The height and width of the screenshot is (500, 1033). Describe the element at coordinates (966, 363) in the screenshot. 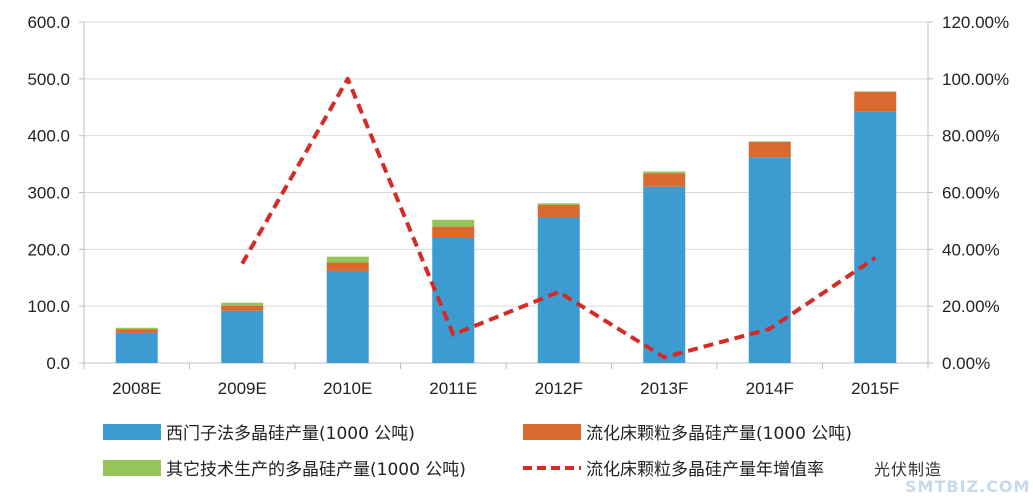

I see `right-axis-tick-label: 0.00%` at that location.